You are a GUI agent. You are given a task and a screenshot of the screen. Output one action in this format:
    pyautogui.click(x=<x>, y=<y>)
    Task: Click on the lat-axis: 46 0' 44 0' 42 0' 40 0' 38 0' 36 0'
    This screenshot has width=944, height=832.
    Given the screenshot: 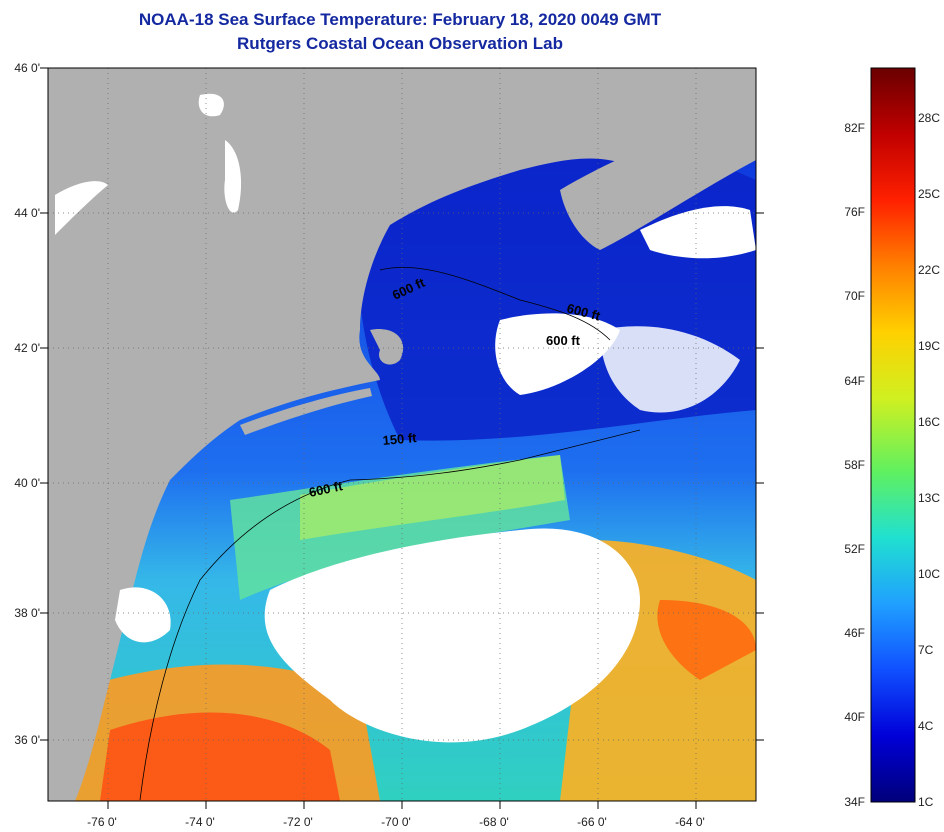 What is the action you would take?
    pyautogui.click(x=27, y=404)
    